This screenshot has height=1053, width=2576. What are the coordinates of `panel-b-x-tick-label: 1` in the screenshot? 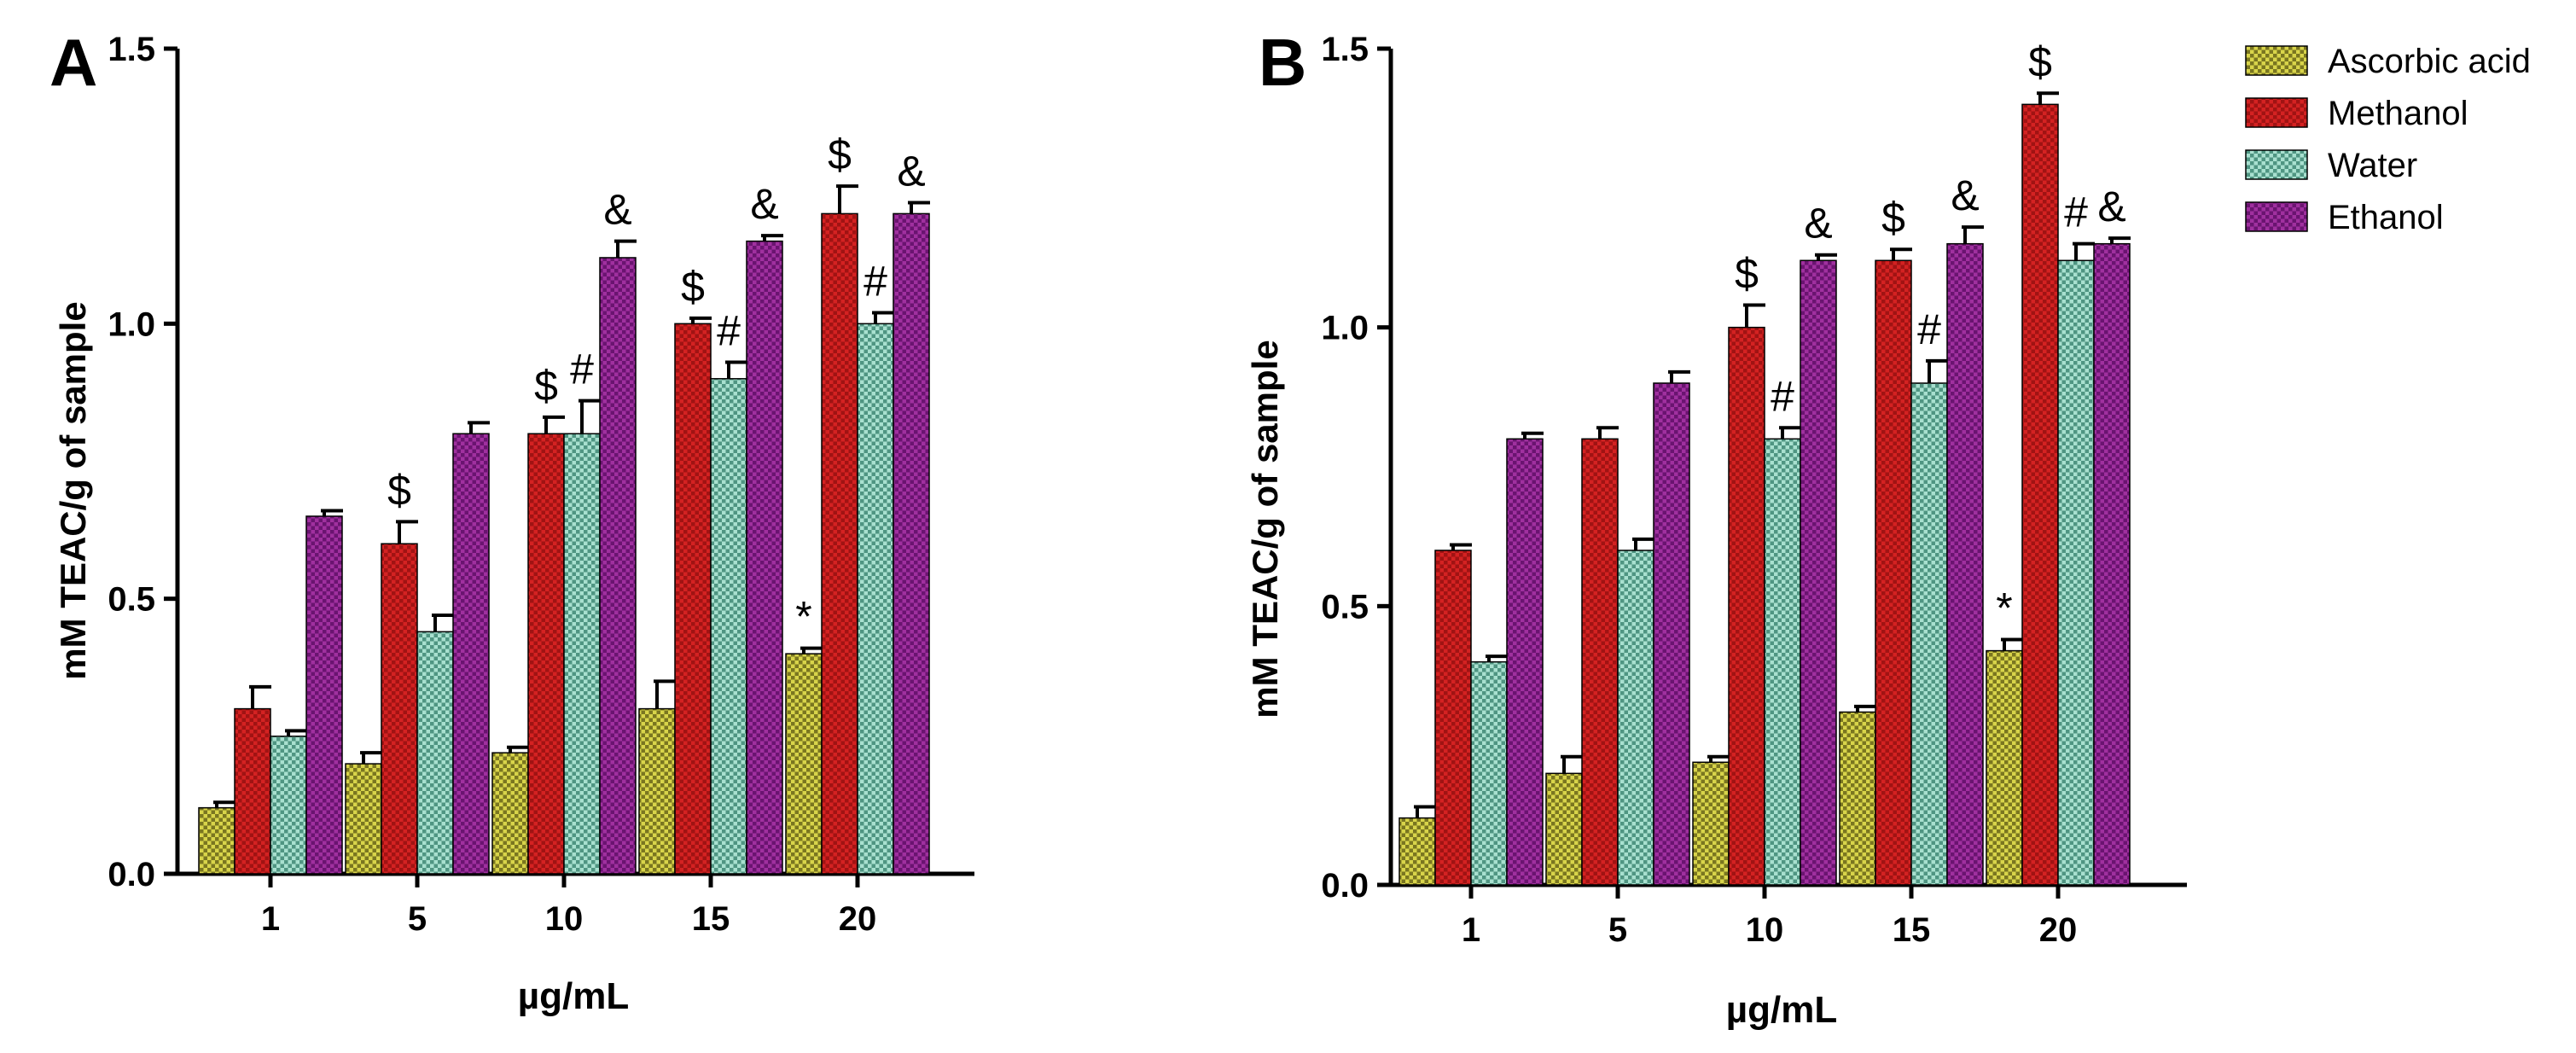 It's located at (1471, 930).